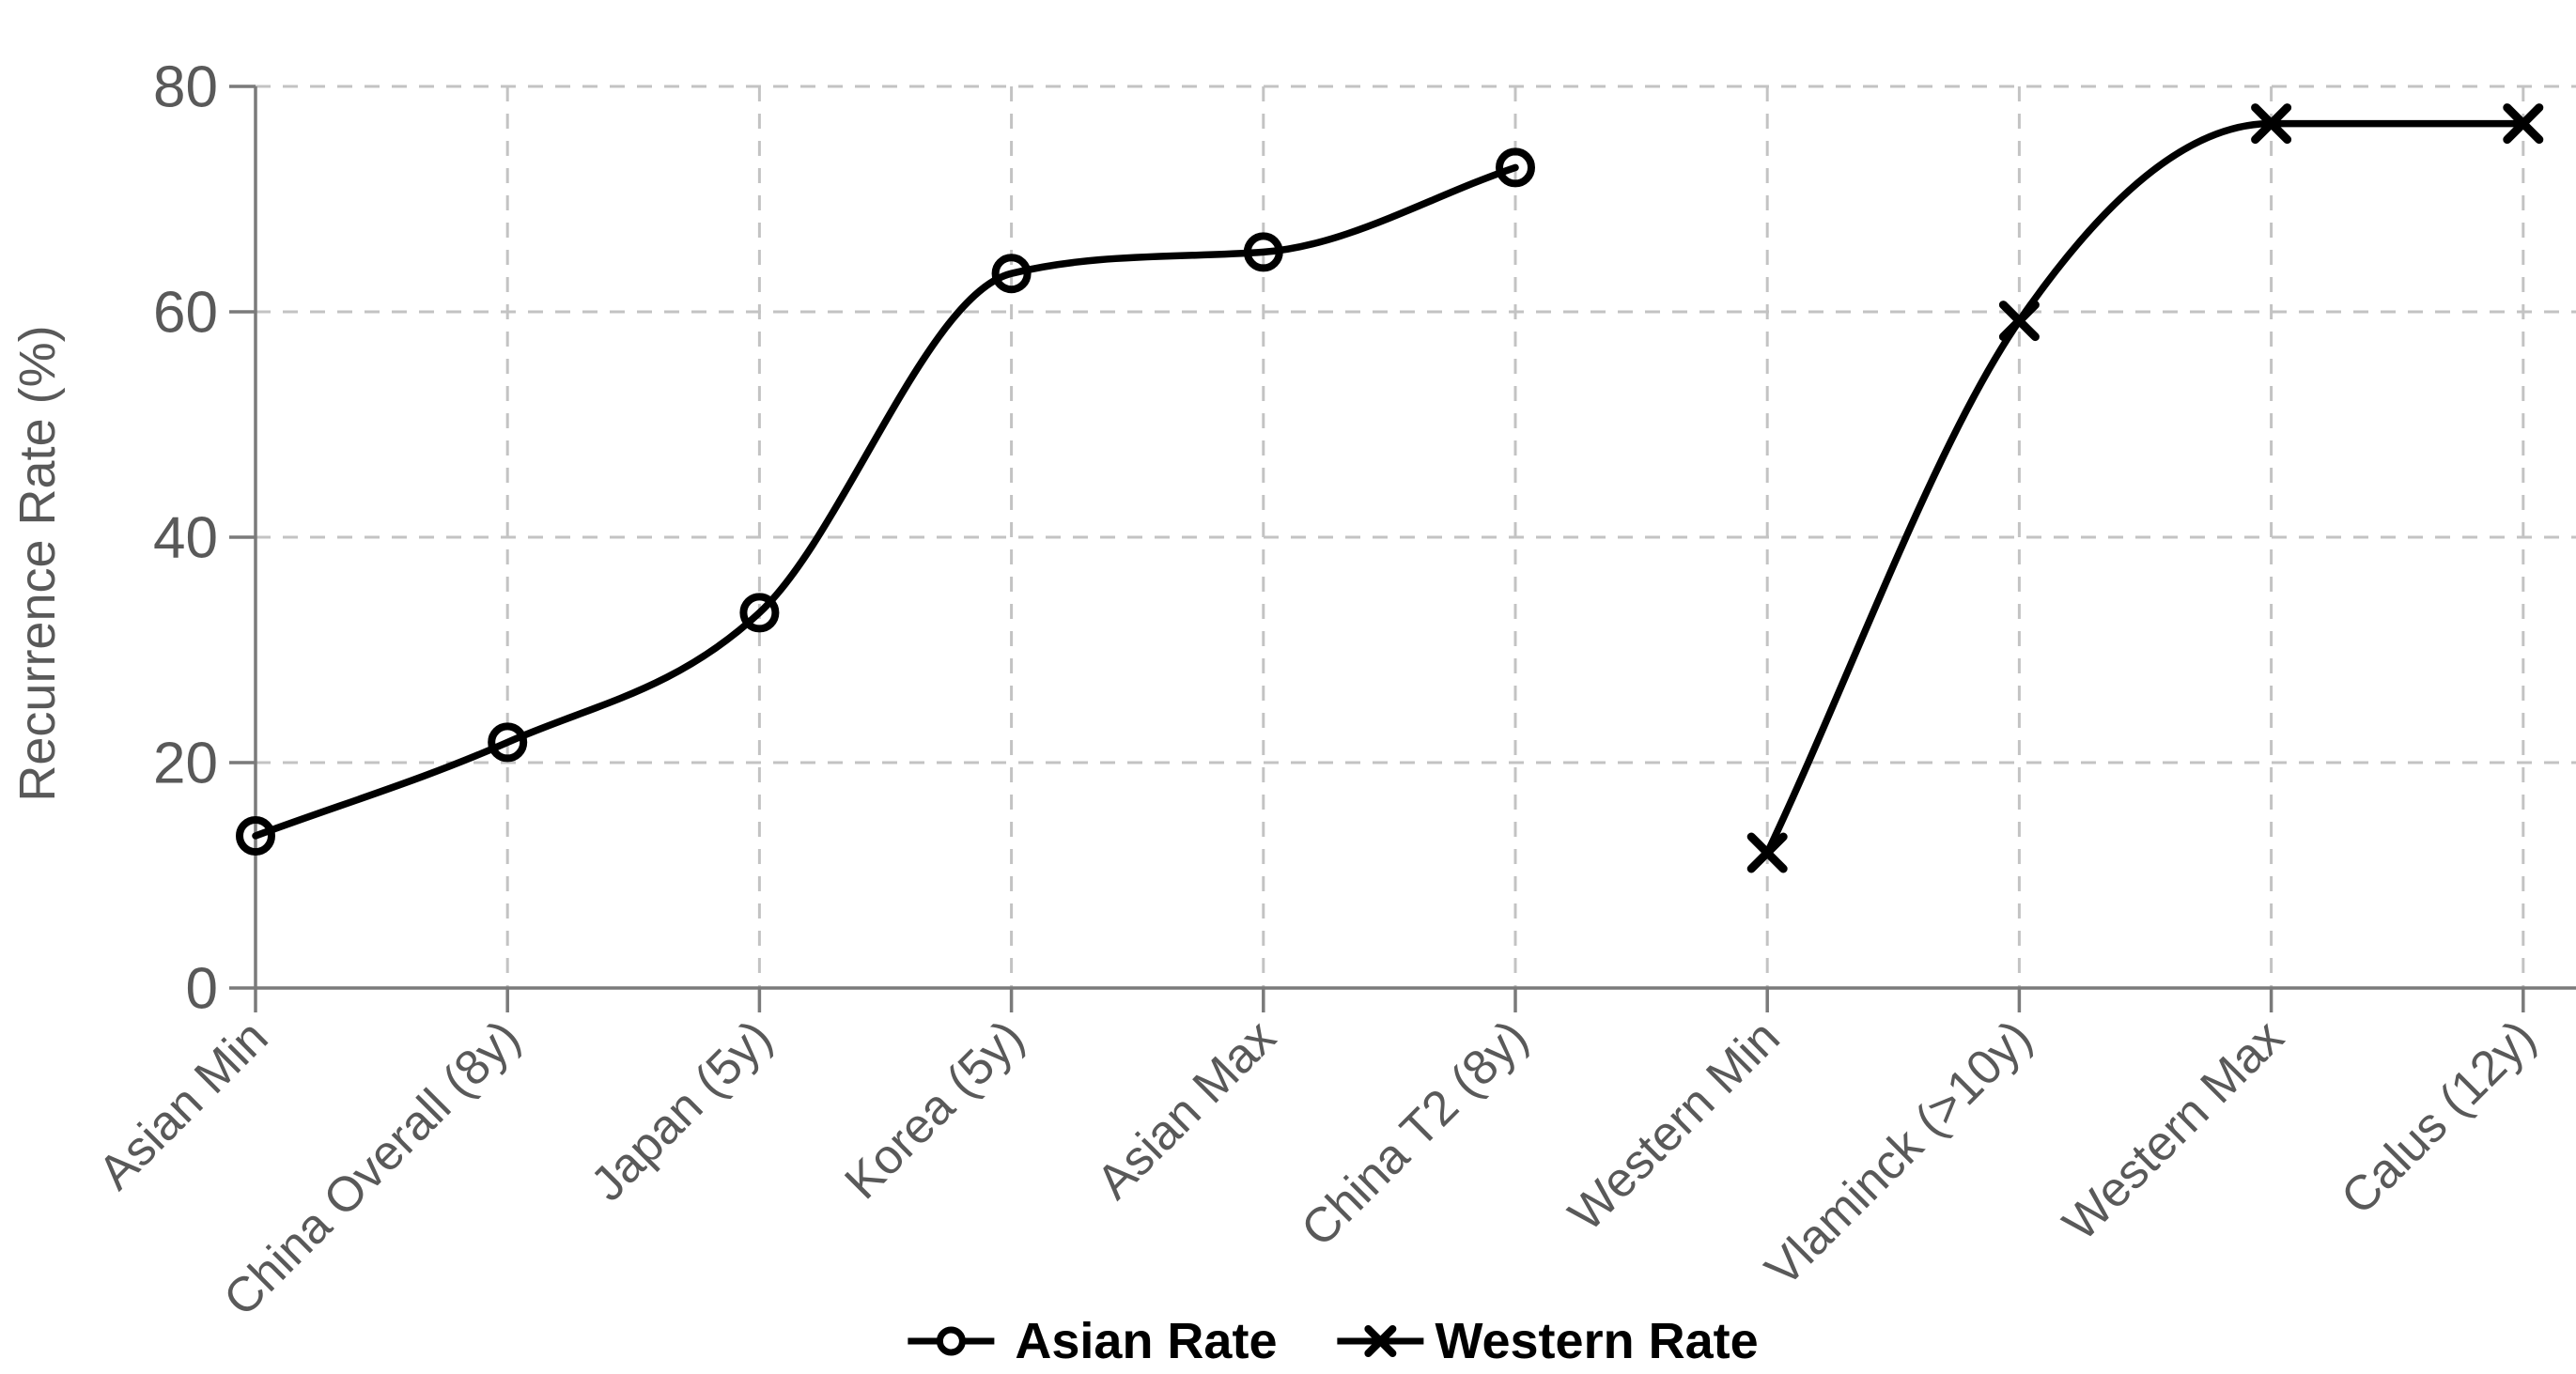 This screenshot has height=1374, width=2576. What do you see at coordinates (185, 313) in the screenshot?
I see `y-tick-label: 60` at bounding box center [185, 313].